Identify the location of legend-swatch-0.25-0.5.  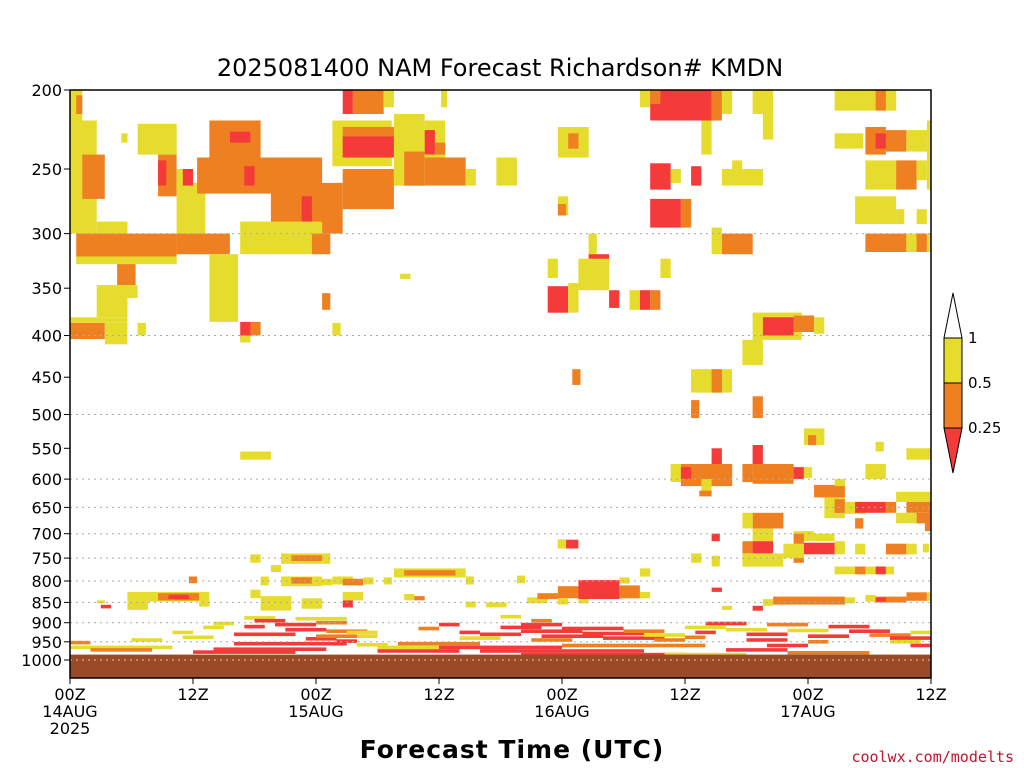
(953, 405).